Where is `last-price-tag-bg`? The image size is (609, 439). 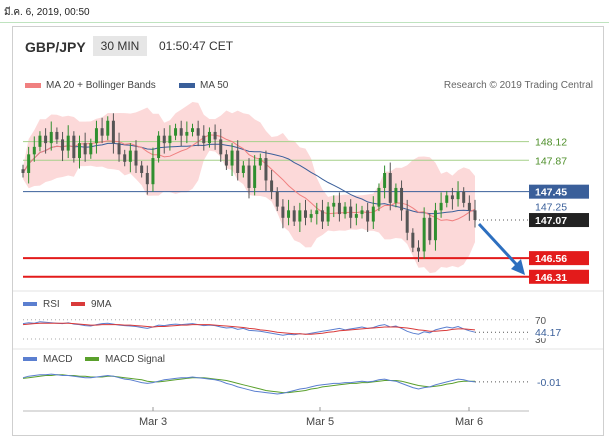
last-price-tag-bg is located at coordinates (559, 220).